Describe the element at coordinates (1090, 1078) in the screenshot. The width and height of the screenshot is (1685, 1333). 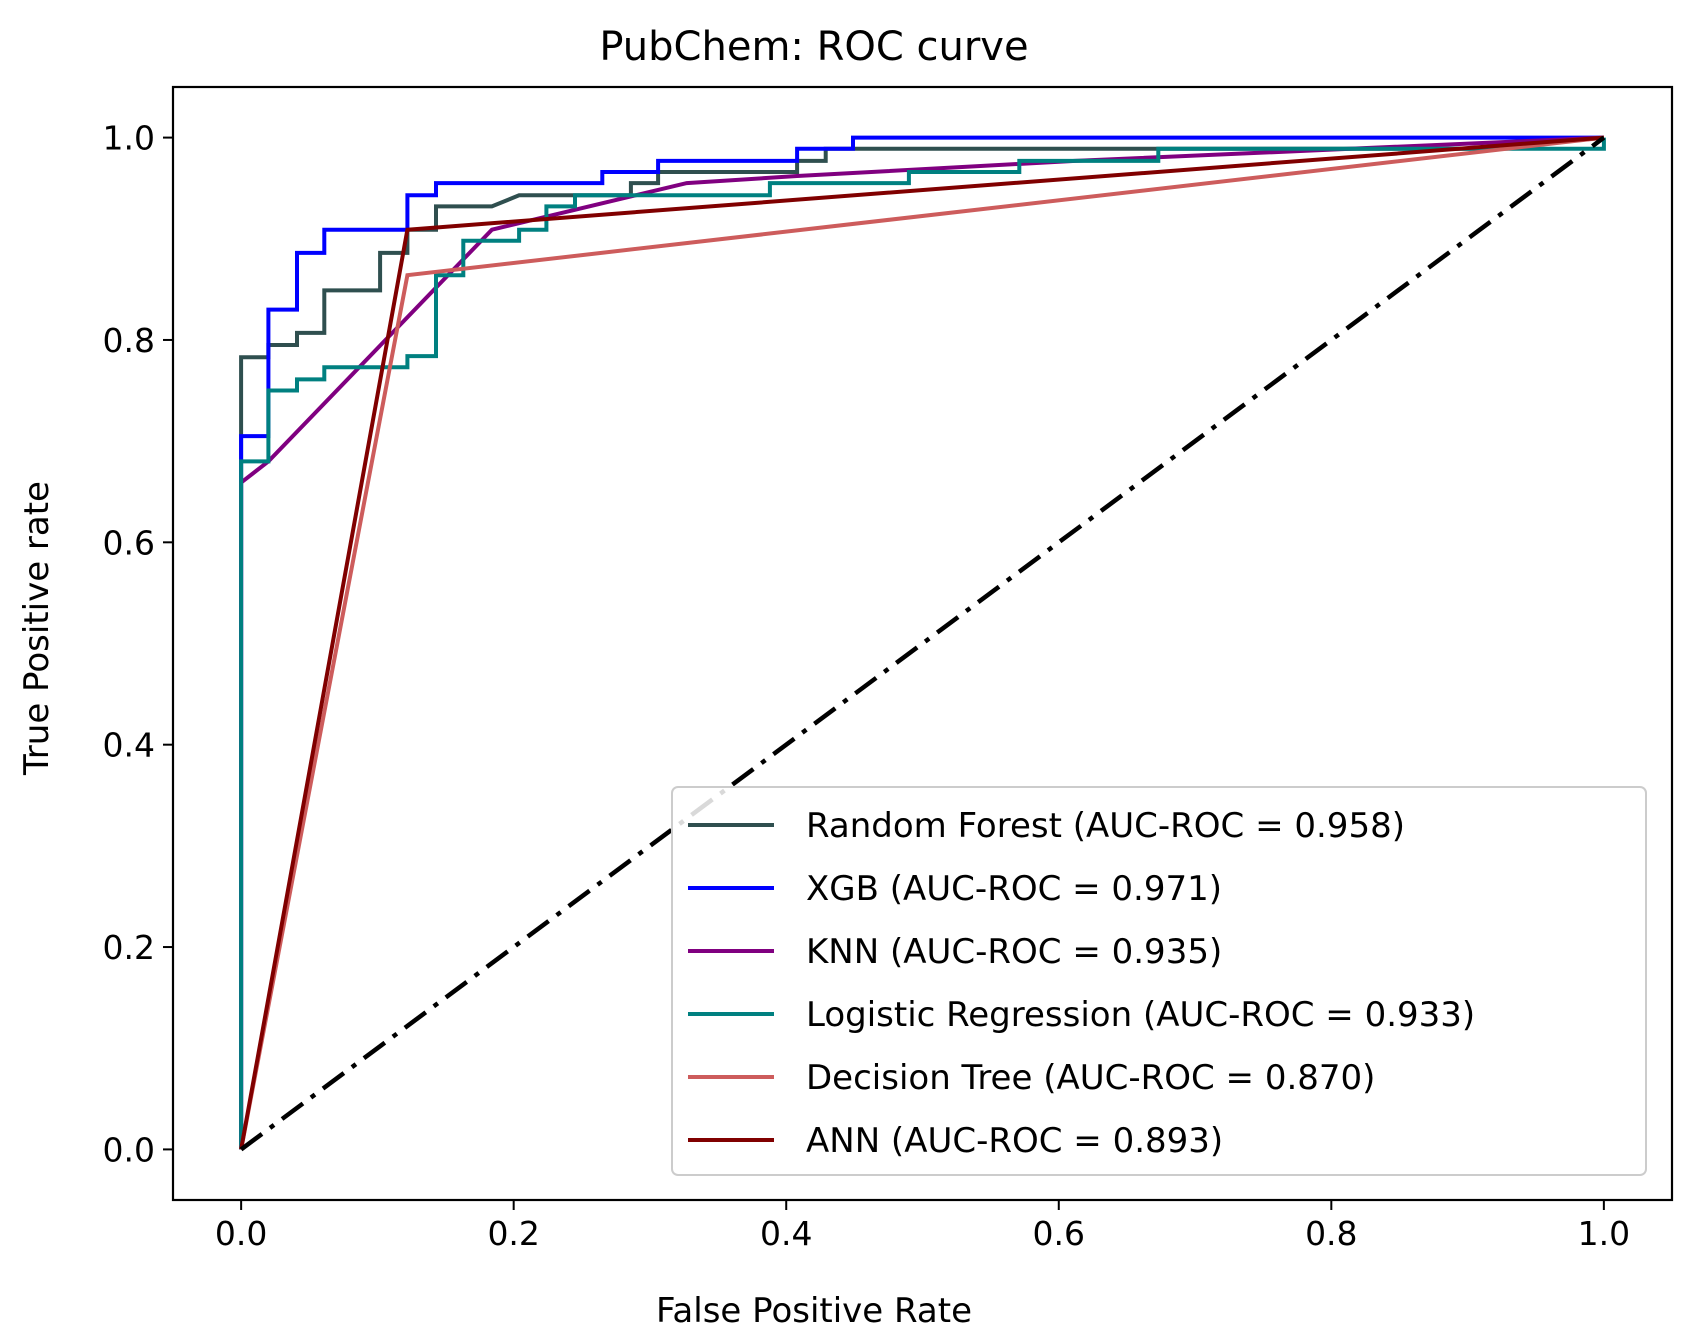
I see `legend-label: Decision Tree (AUC-ROC = 0.870)` at that location.